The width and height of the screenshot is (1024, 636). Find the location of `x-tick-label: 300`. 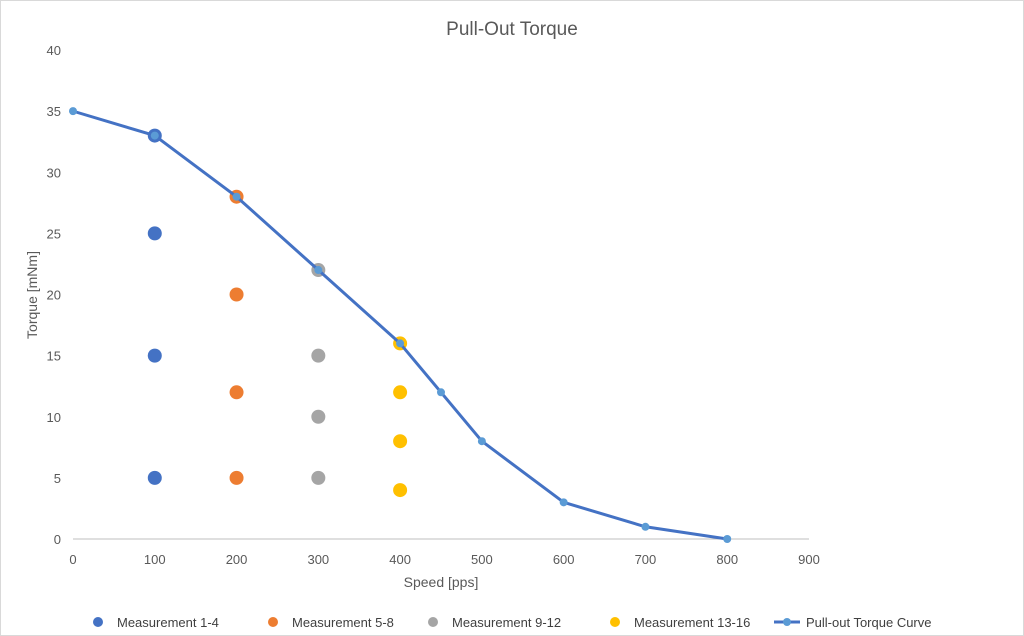

x-tick-label: 300 is located at coordinates (318, 559).